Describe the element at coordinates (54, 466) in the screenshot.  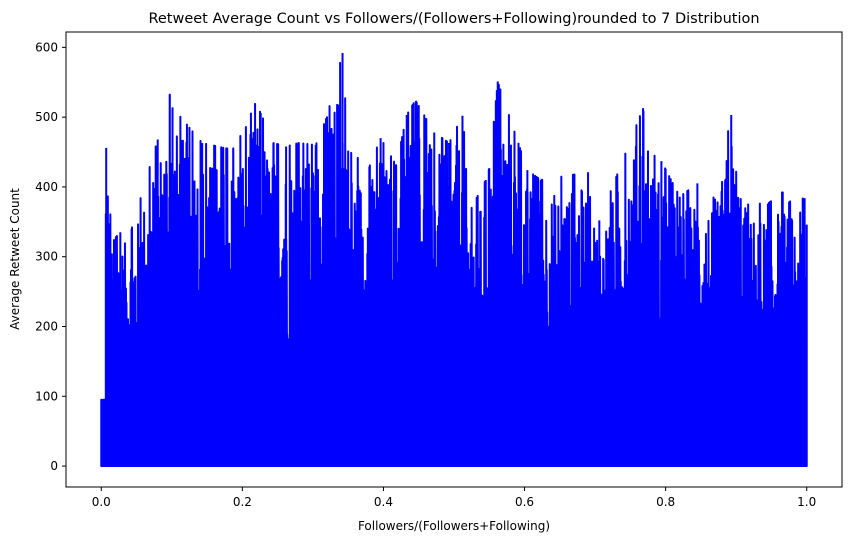
I see `y-tick-label: 0` at that location.